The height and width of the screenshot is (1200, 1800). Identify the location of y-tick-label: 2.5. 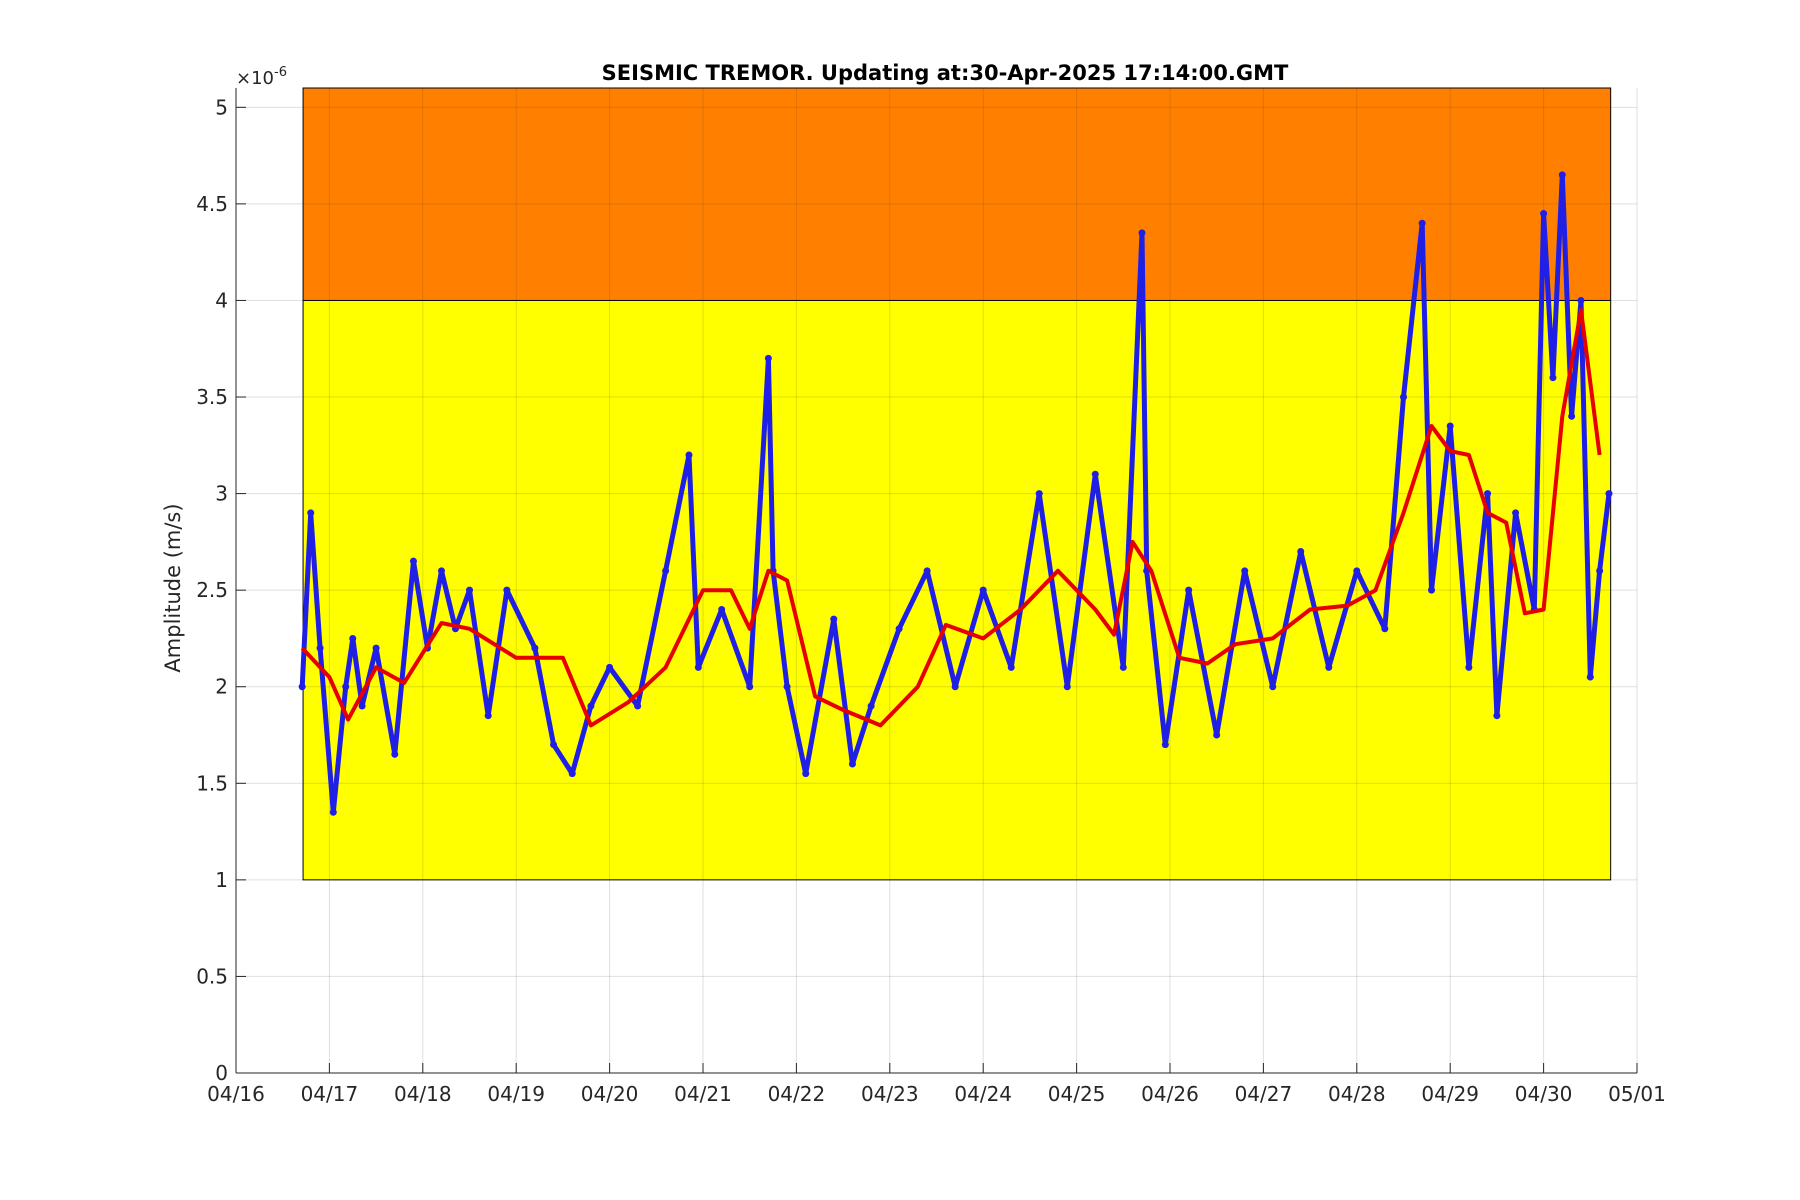
(212, 590).